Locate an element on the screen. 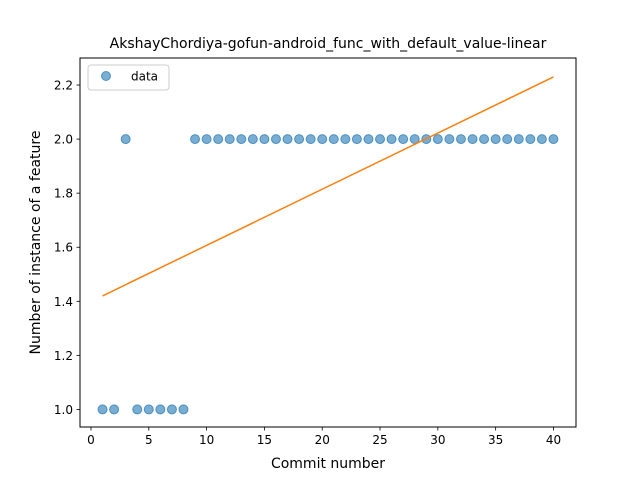 The width and height of the screenshot is (640, 480). legend-marker is located at coordinates (106, 76).